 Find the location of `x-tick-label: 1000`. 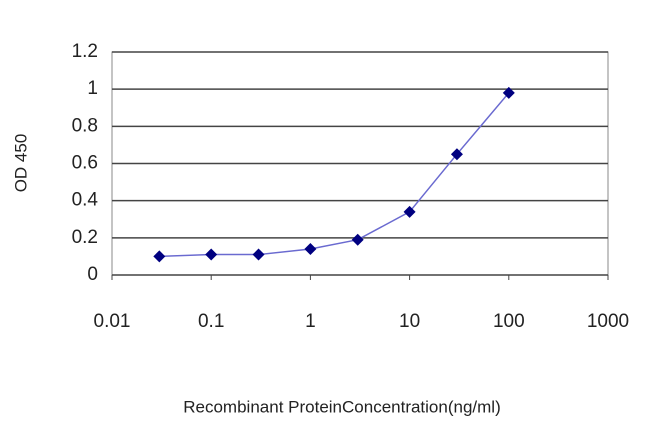

x-tick-label: 1000 is located at coordinates (608, 321).